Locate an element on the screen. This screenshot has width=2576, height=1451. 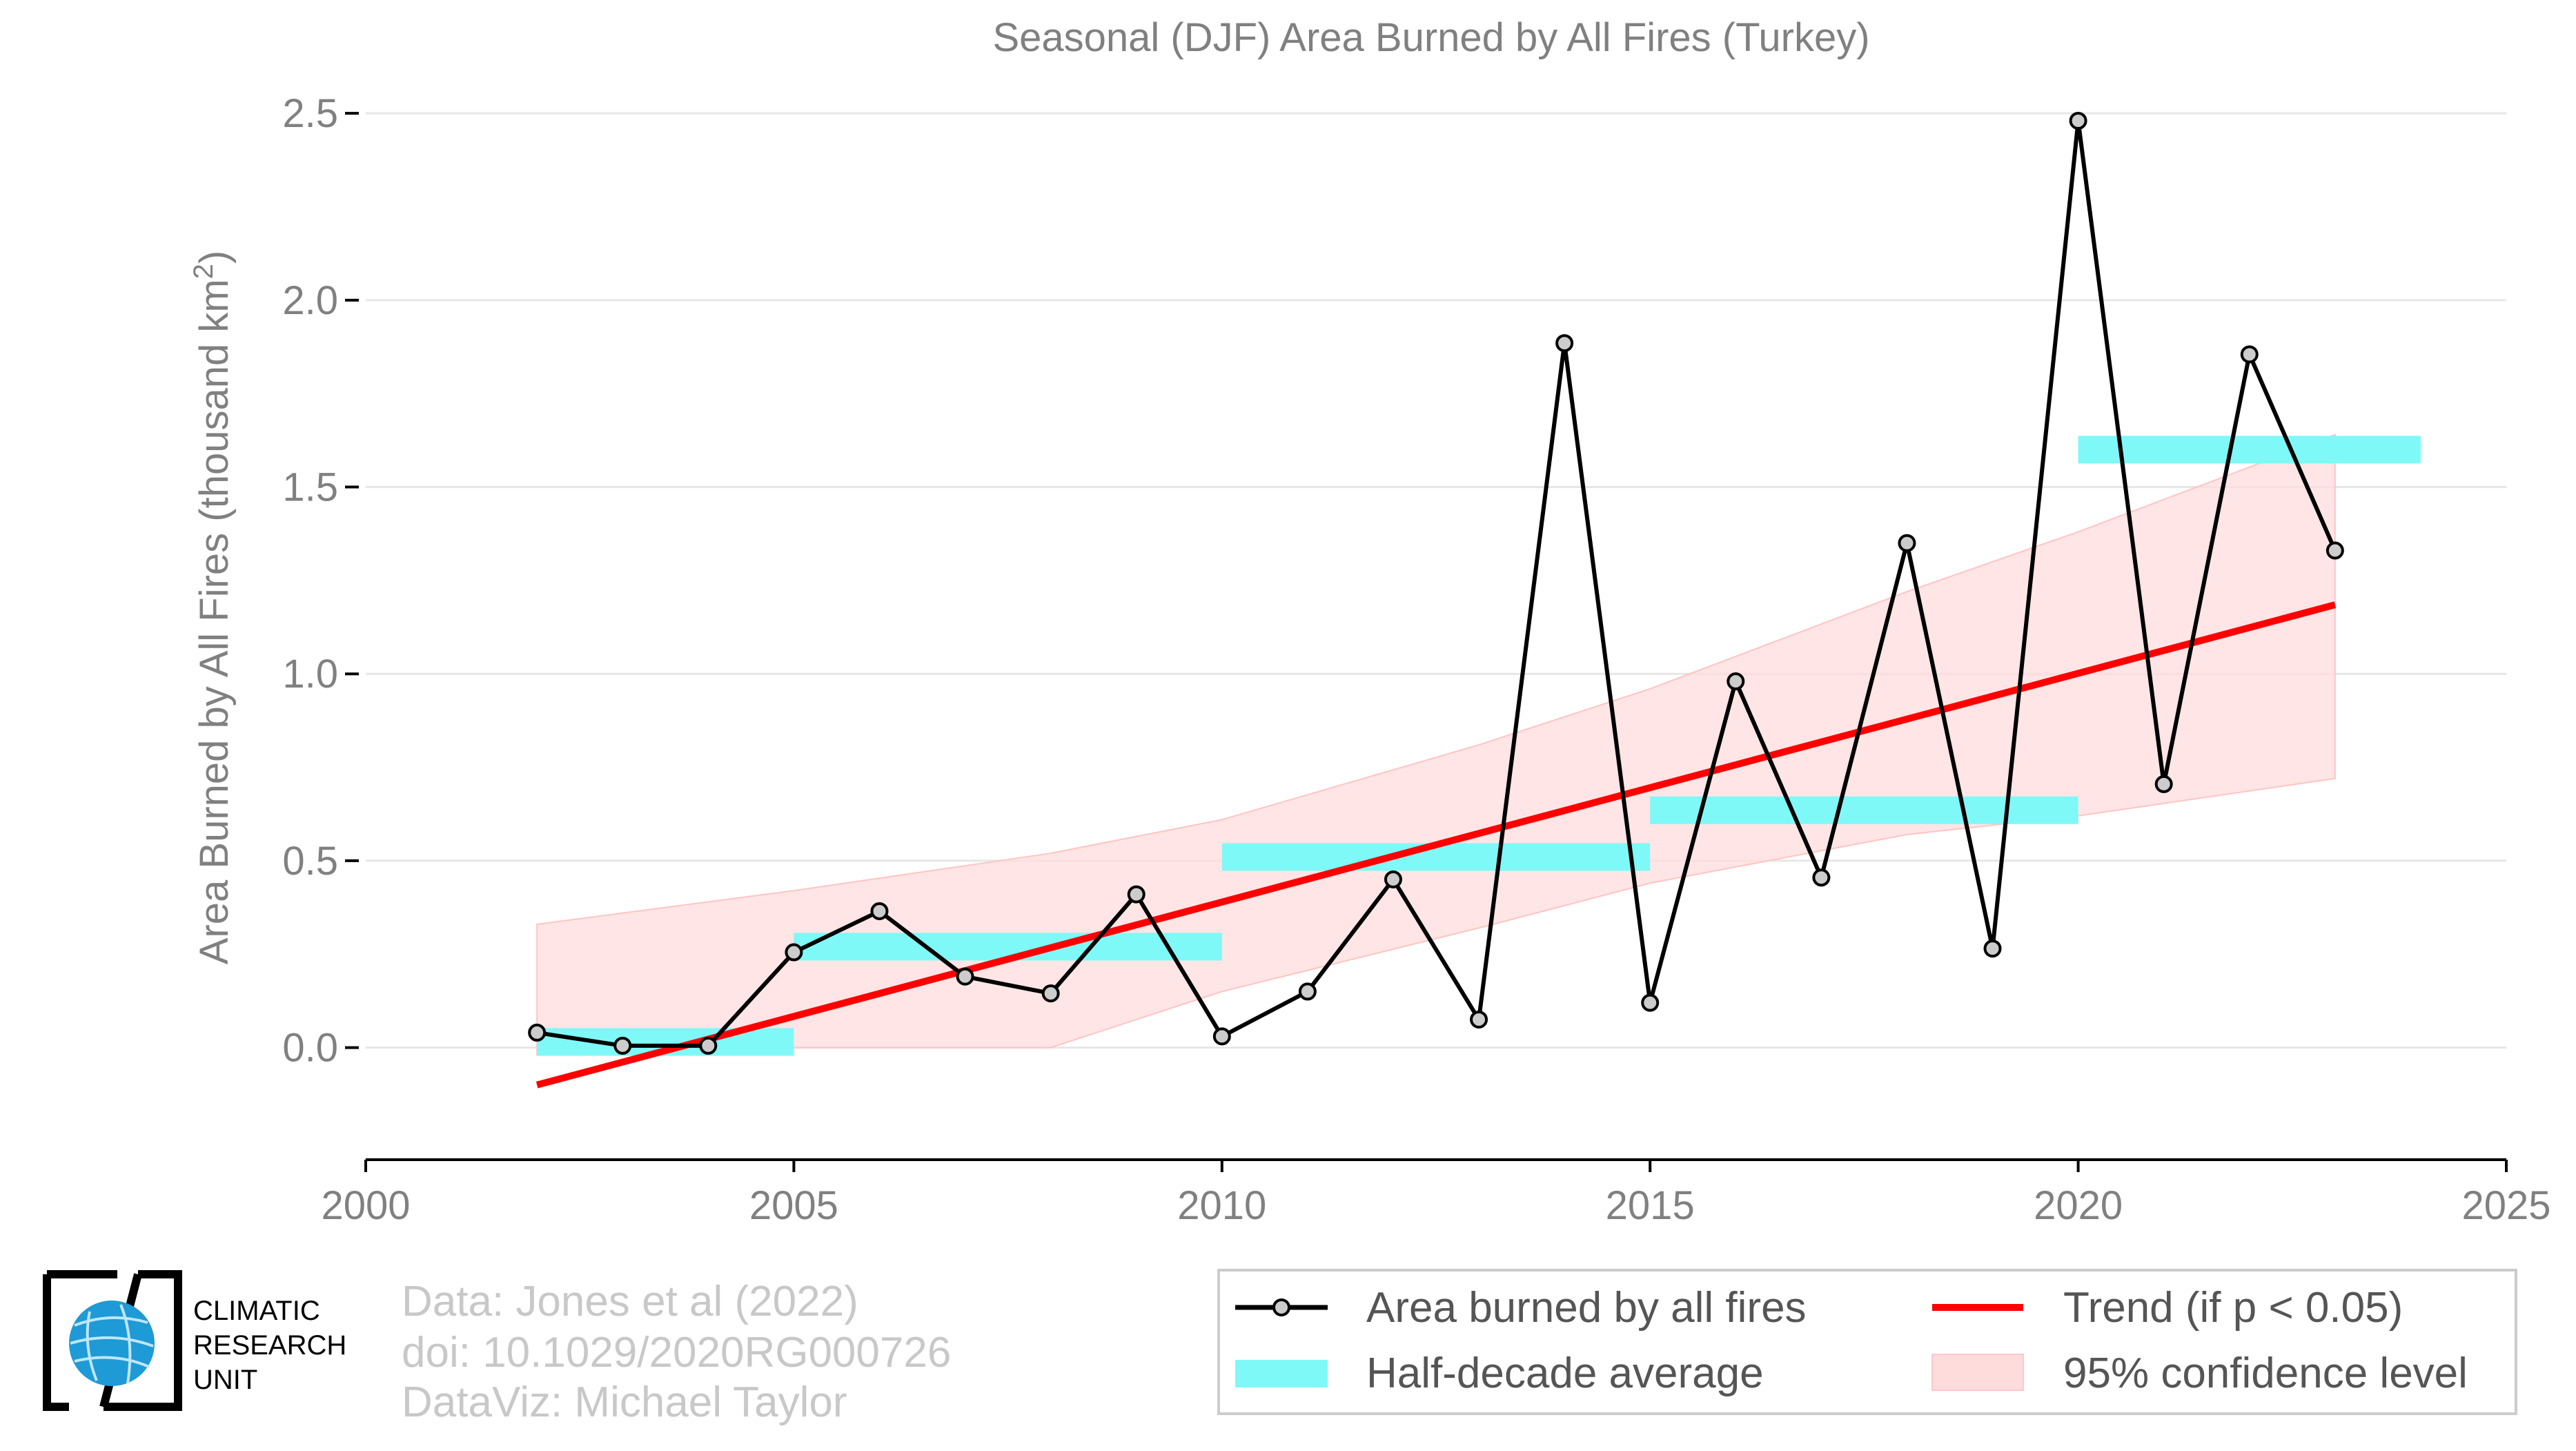
data-point-2007 is located at coordinates (965, 976).